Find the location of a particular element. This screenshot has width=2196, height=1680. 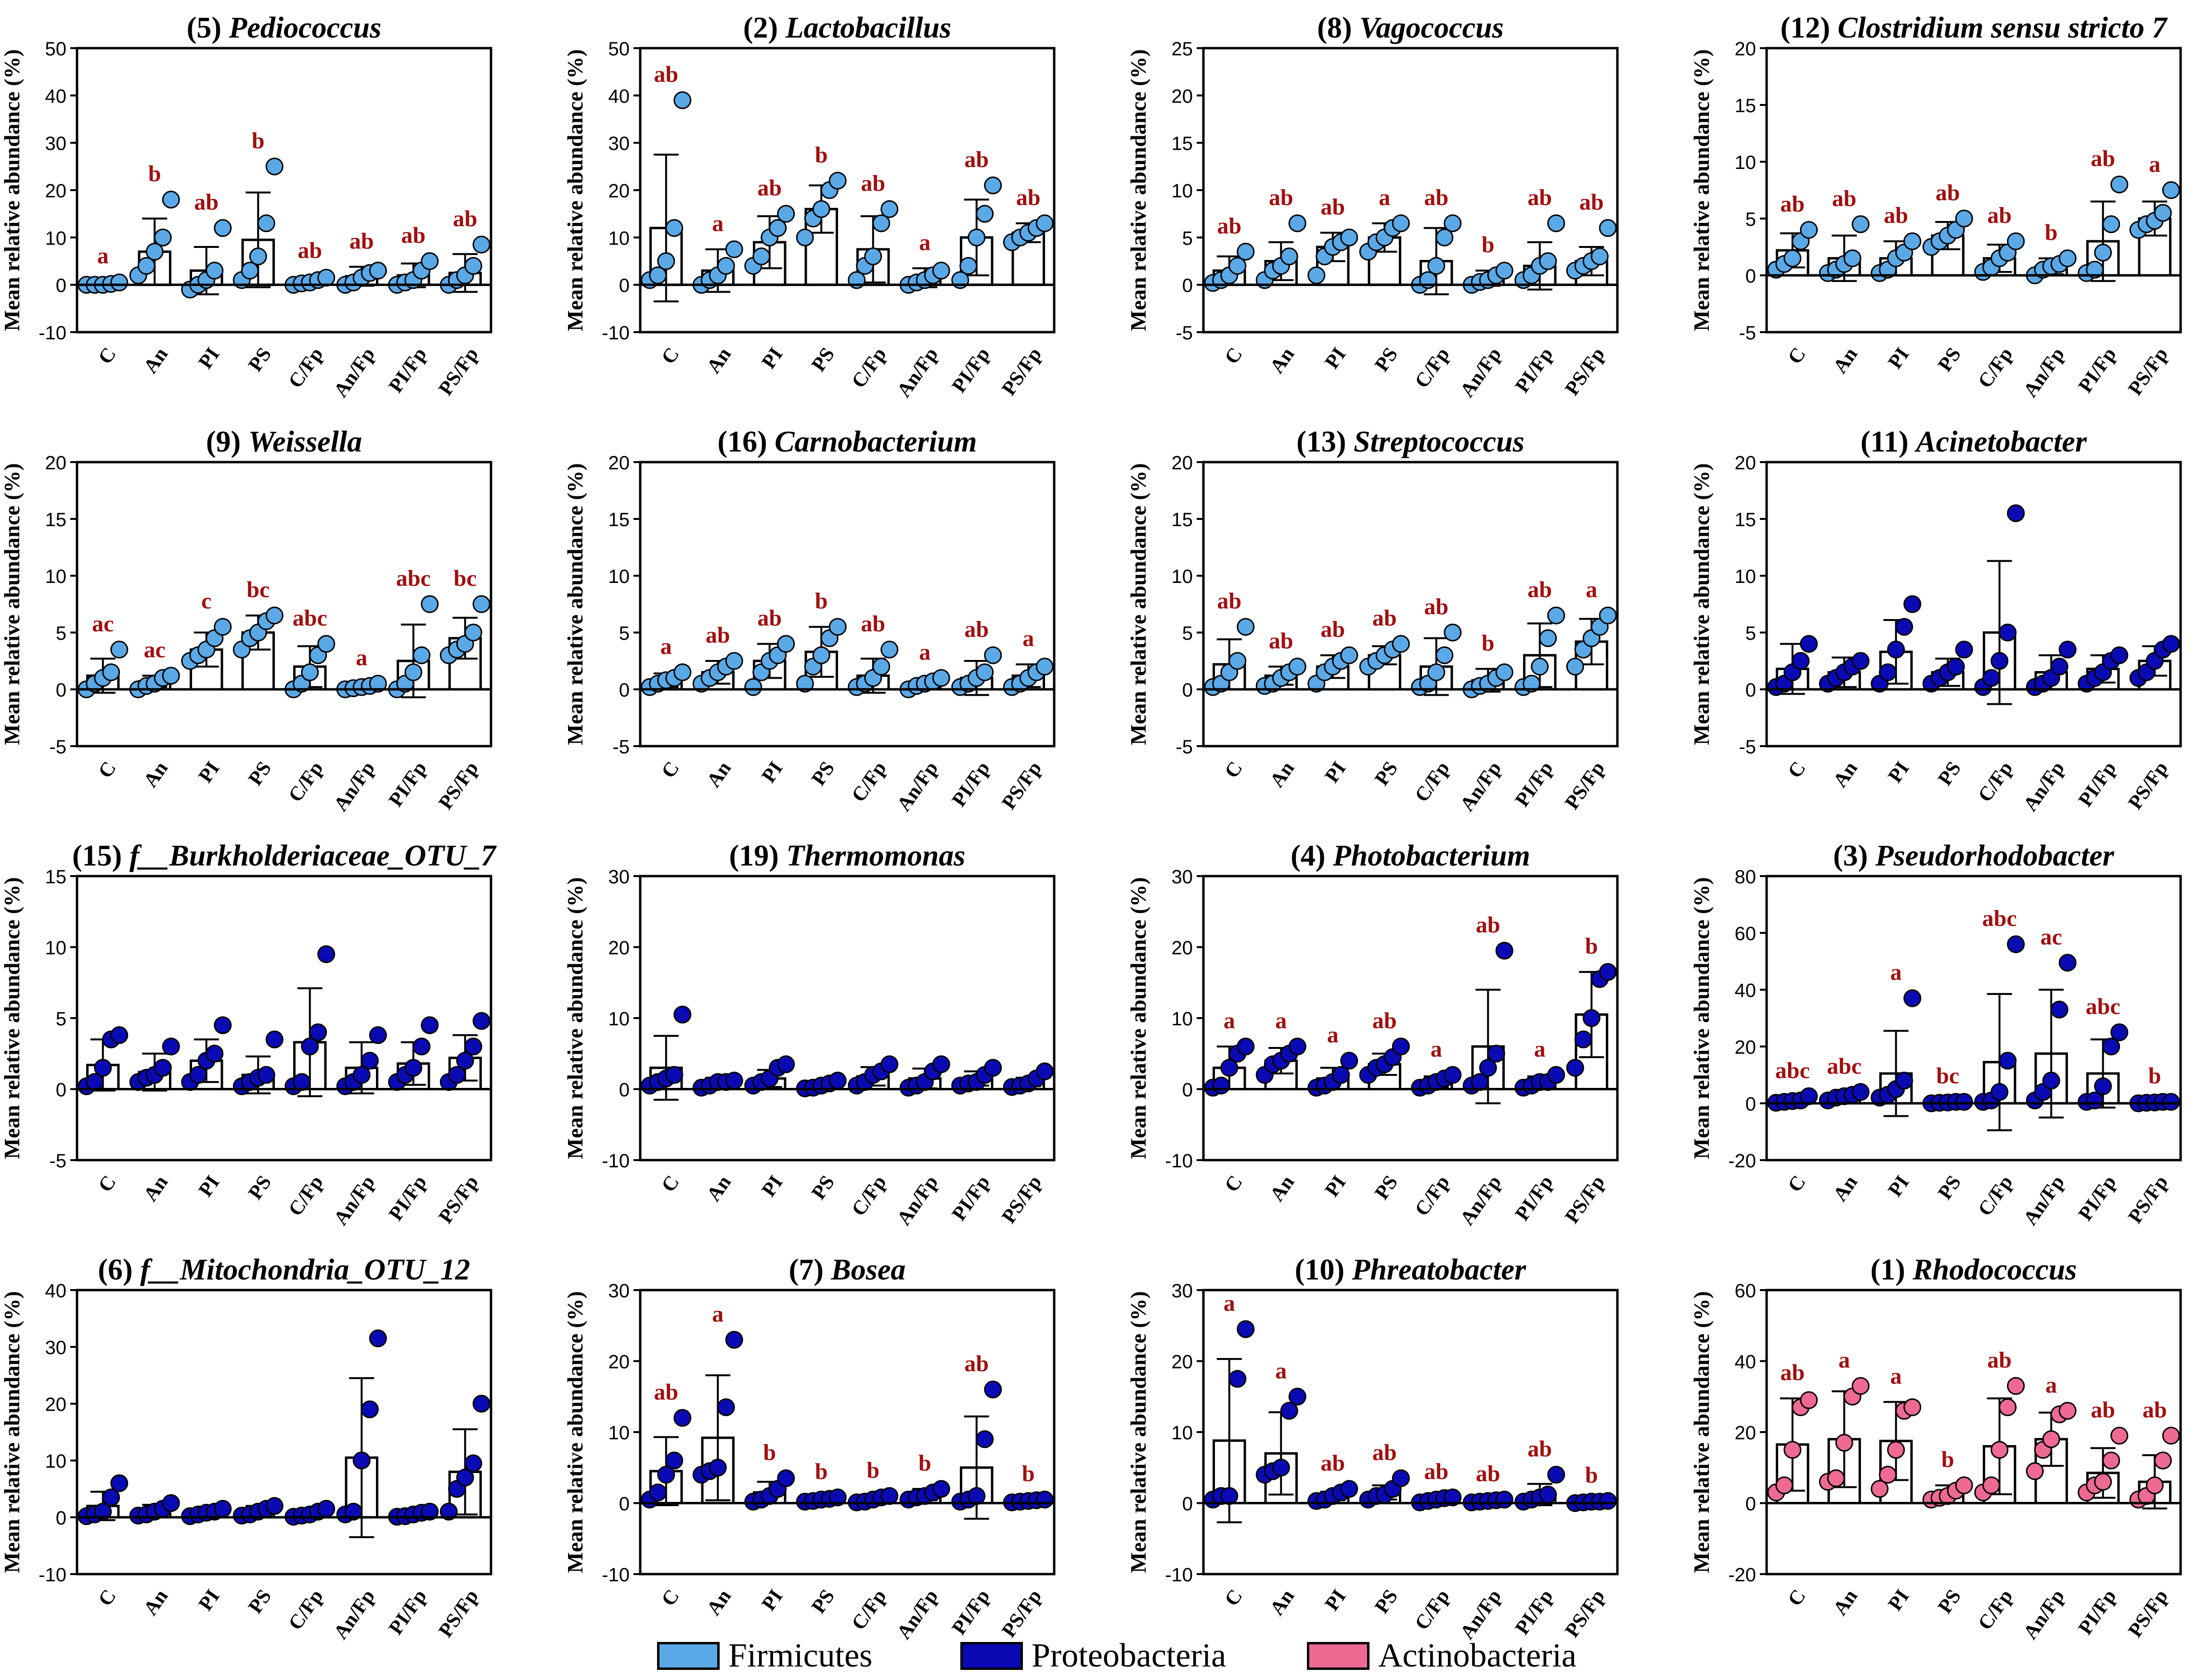

chart-title-name: Lactobacillus is located at coordinates (868, 28).